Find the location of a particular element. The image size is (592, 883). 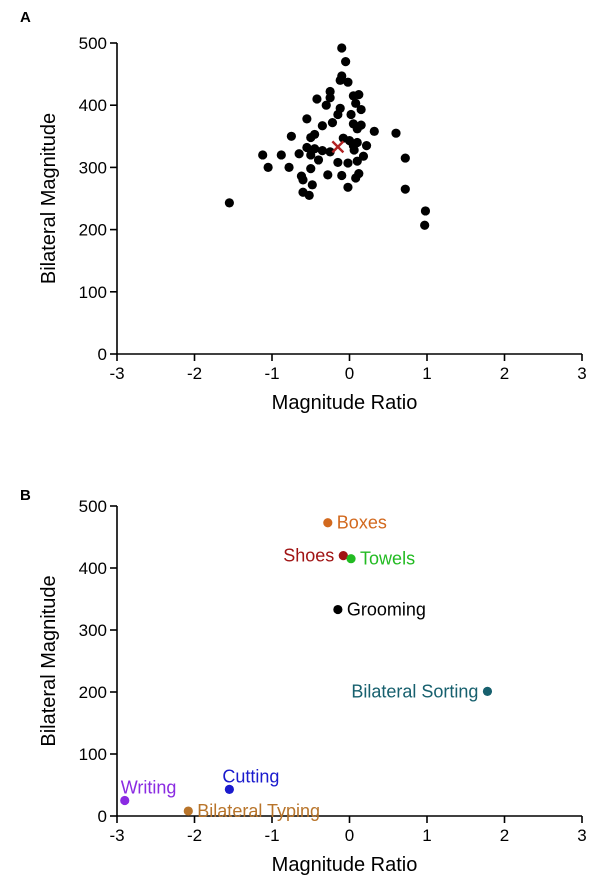

label-writing: Writing is located at coordinates (149, 788).